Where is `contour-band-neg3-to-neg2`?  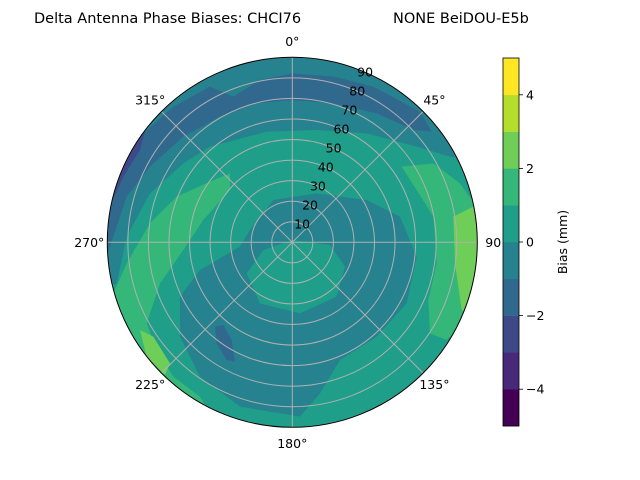 contour-band-neg3-to-neg2 is located at coordinates (126, 169).